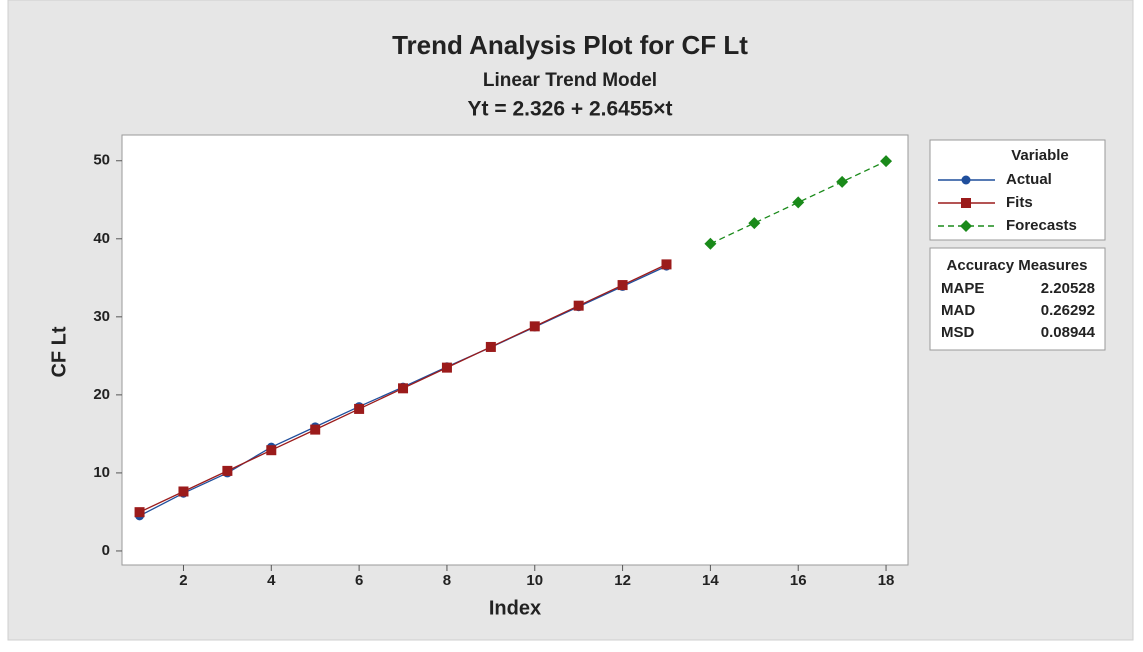  I want to click on legend-box, so click(1017, 190).